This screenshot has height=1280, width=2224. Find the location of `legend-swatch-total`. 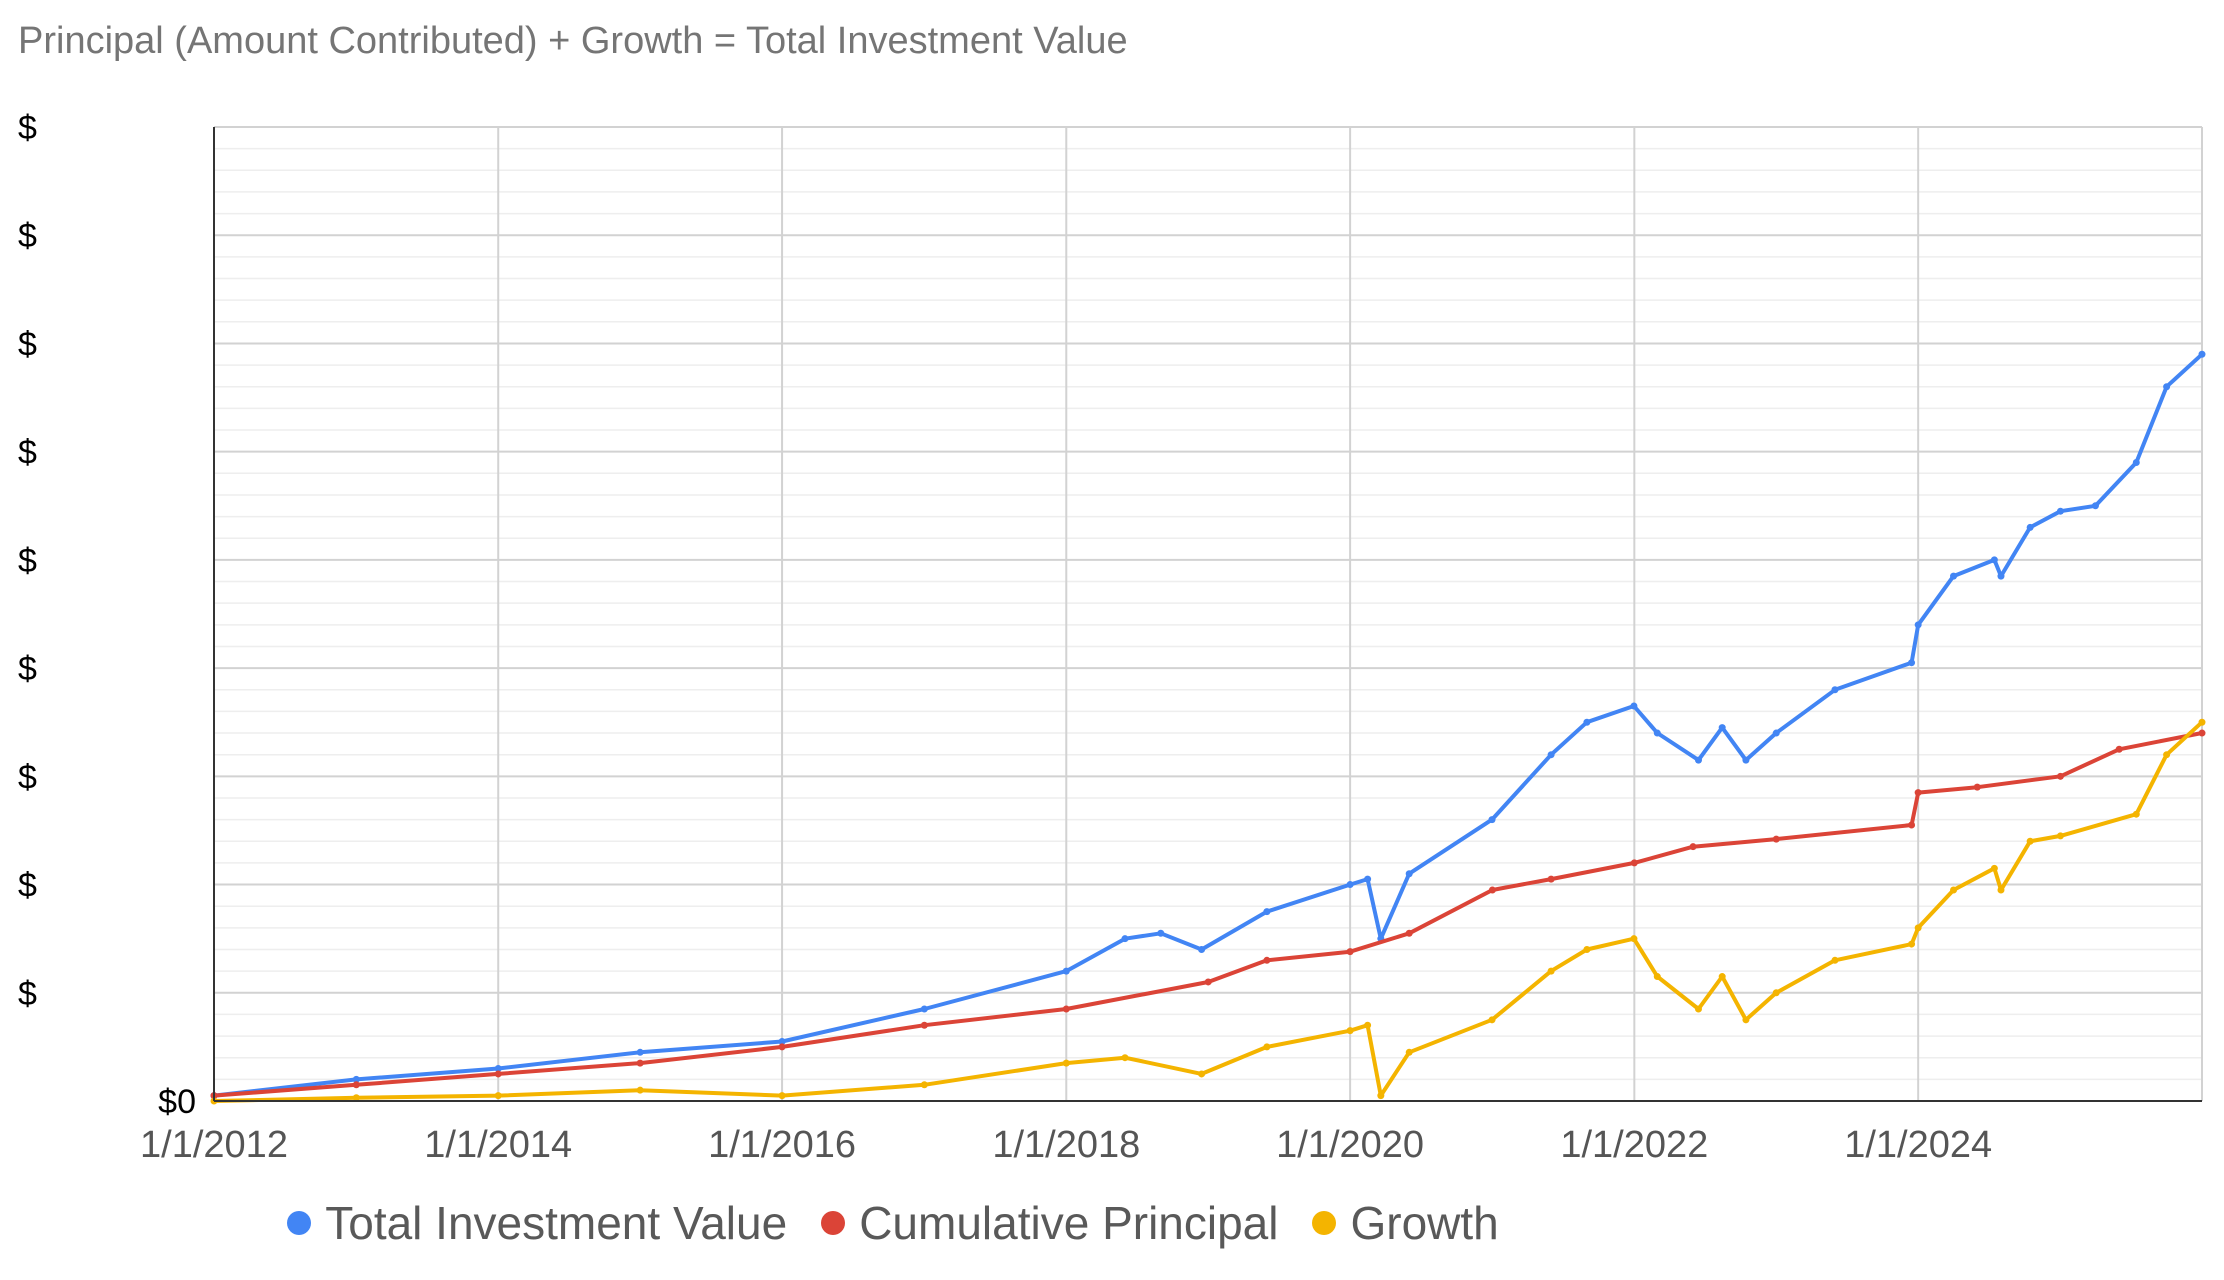

legend-swatch-total is located at coordinates (299, 1223).